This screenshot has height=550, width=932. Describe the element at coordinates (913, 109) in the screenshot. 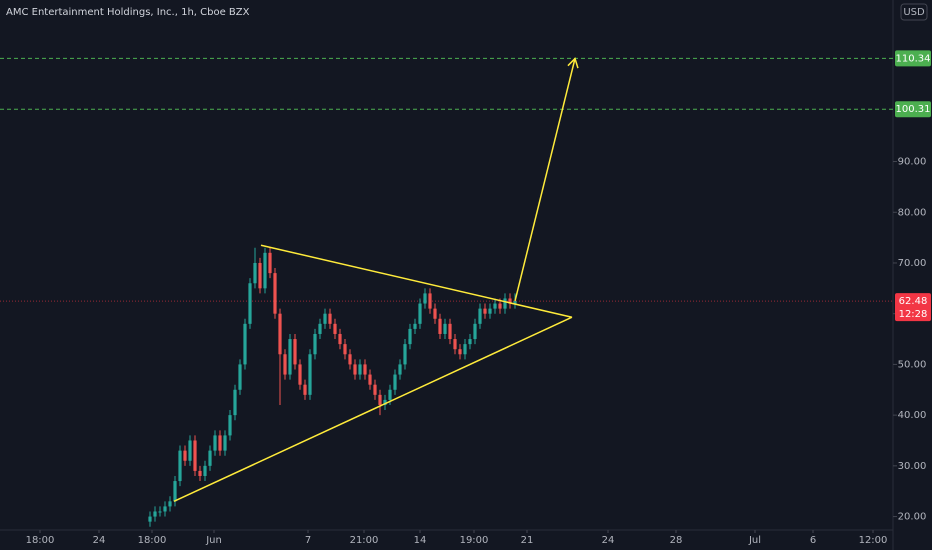

I see `price-level-label: 100.31` at that location.